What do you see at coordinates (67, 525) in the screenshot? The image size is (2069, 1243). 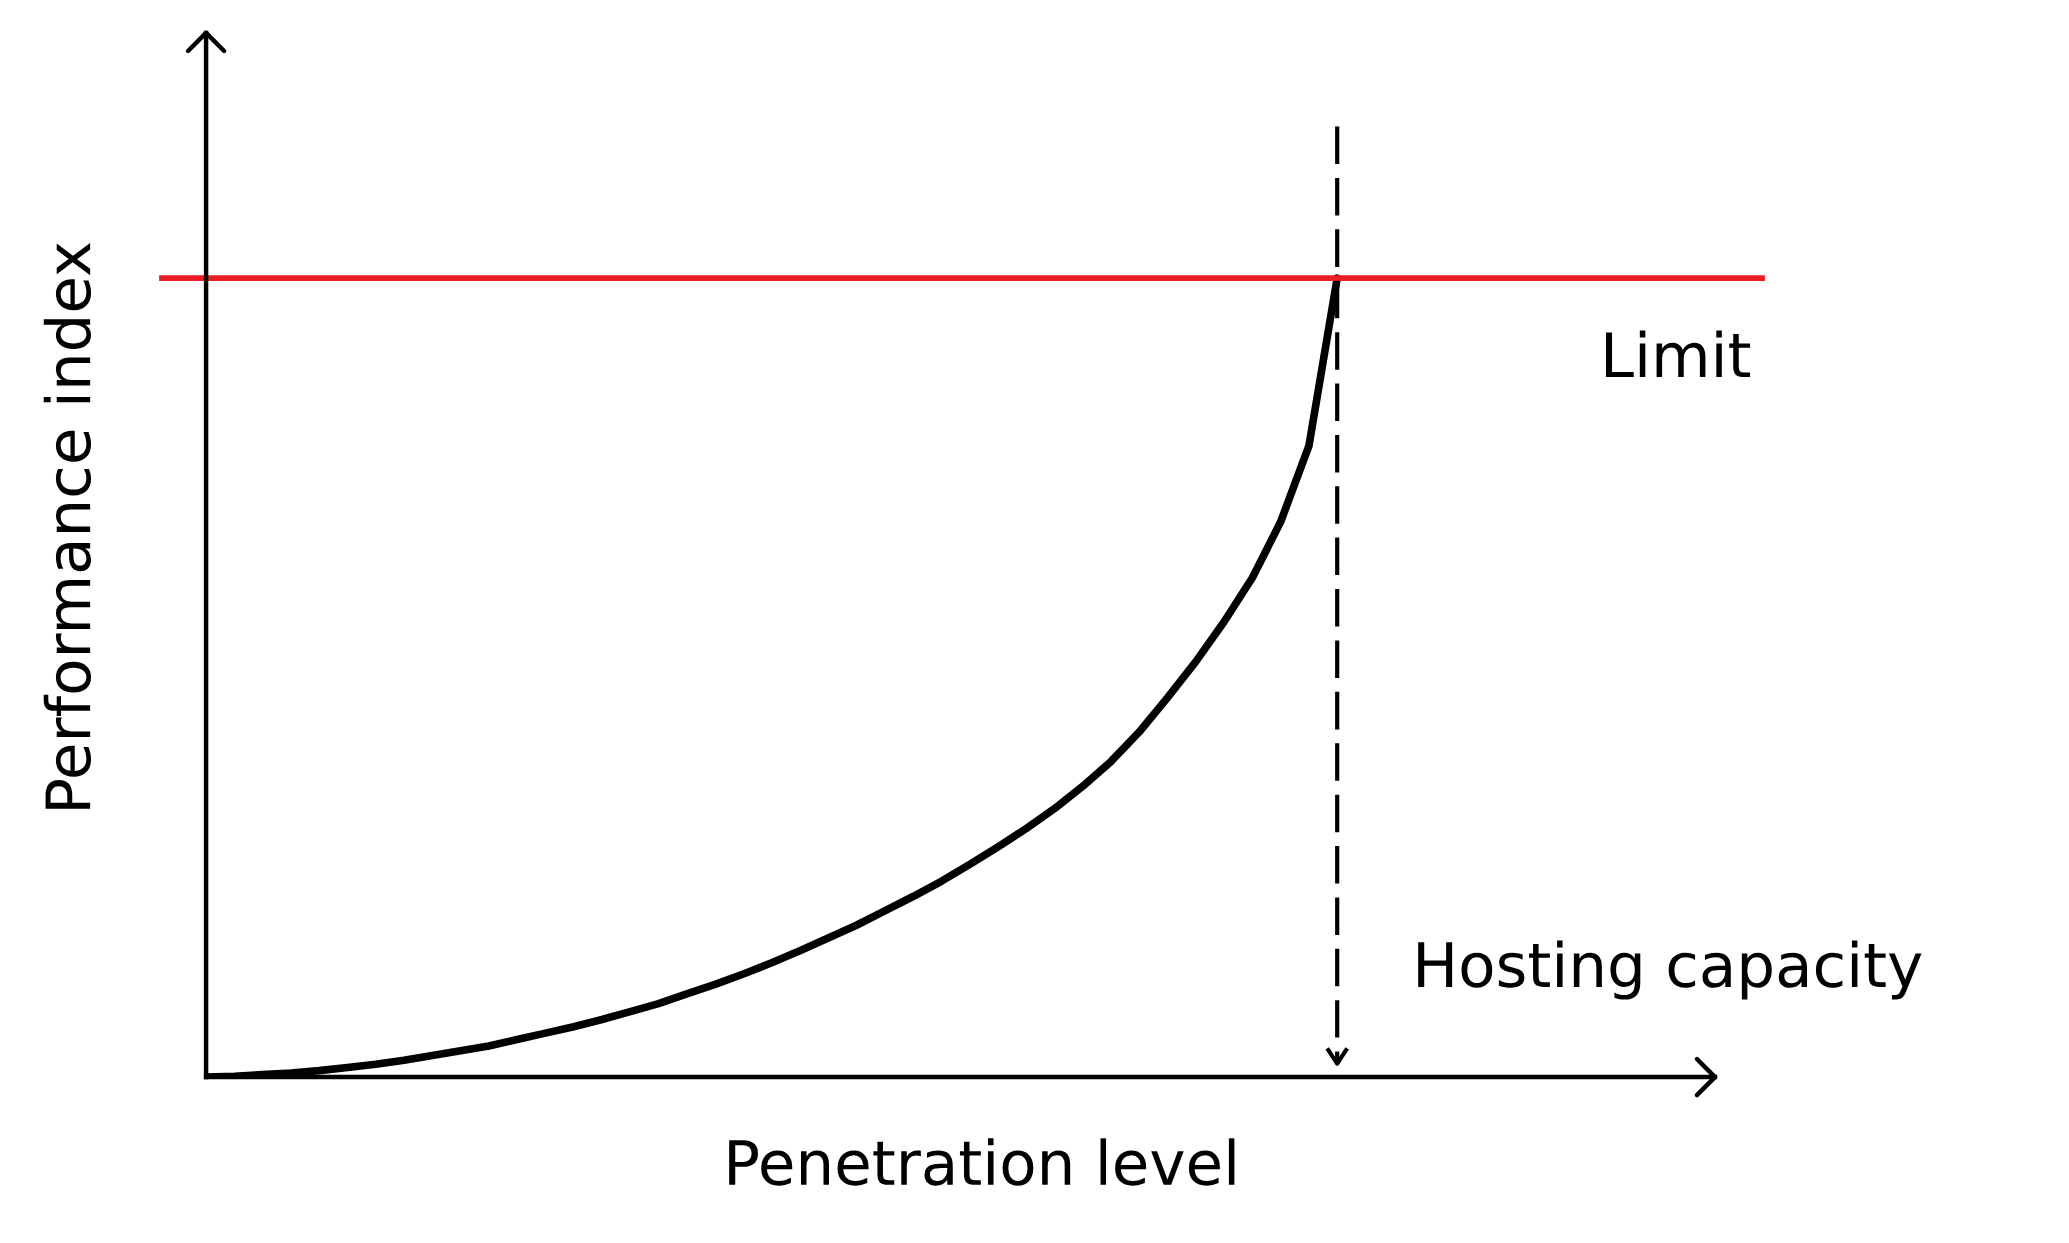 I see `y-axis-title: Performance index` at bounding box center [67, 525].